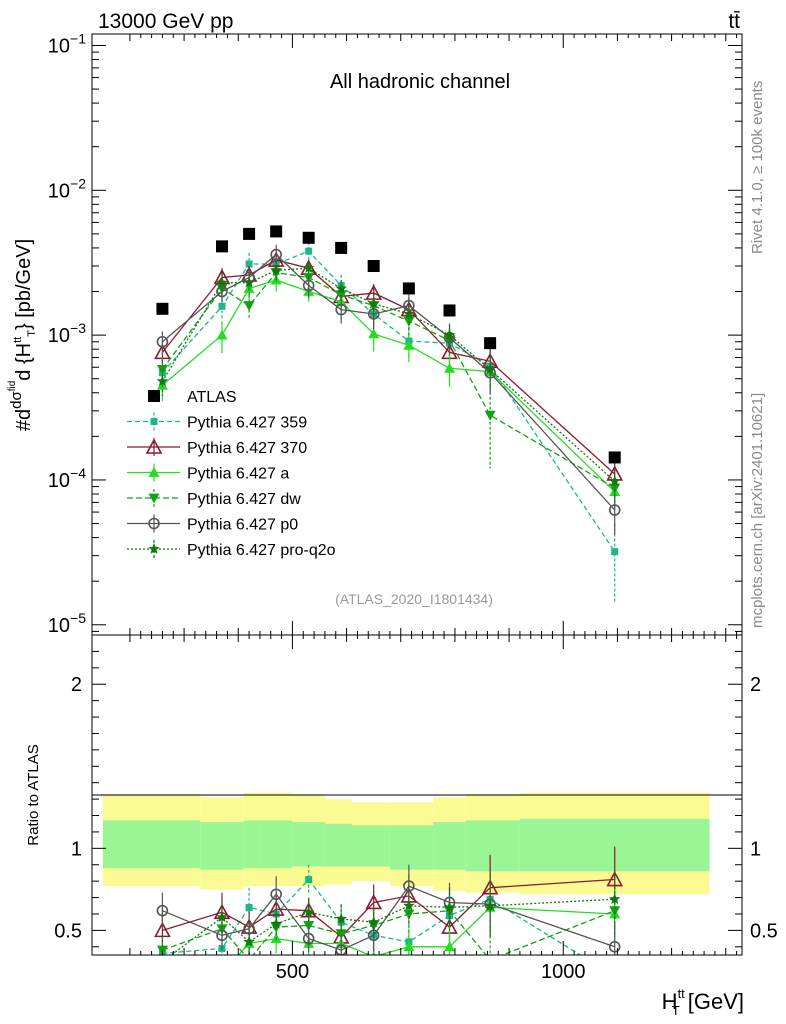 This screenshot has width=786, height=1024. I want to click on legend-item-p359: Pythia 6.427 359, so click(217, 422).